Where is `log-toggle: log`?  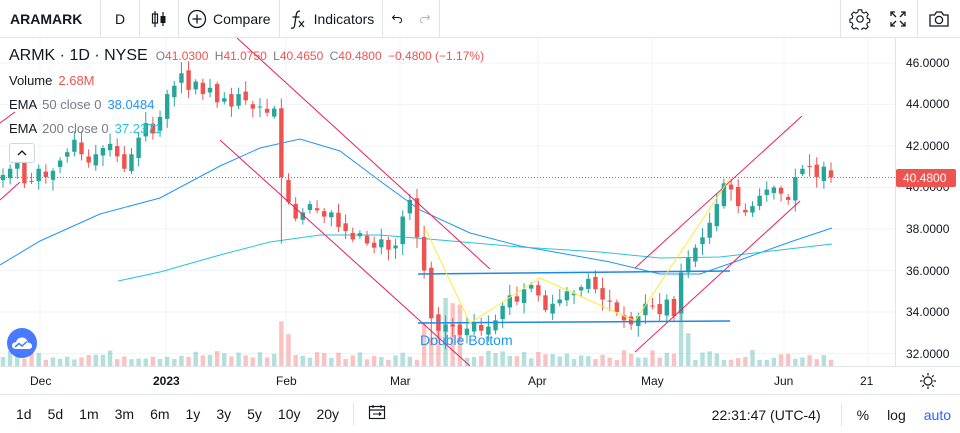
log-toggle: log is located at coordinates (896, 414).